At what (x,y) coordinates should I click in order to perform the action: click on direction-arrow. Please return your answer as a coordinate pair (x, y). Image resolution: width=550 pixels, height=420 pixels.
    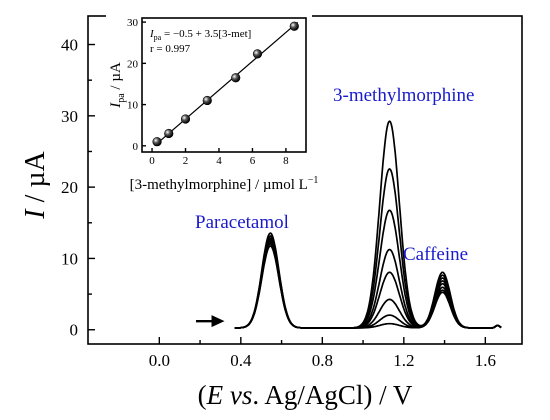
    Looking at the image, I should click on (210, 321).